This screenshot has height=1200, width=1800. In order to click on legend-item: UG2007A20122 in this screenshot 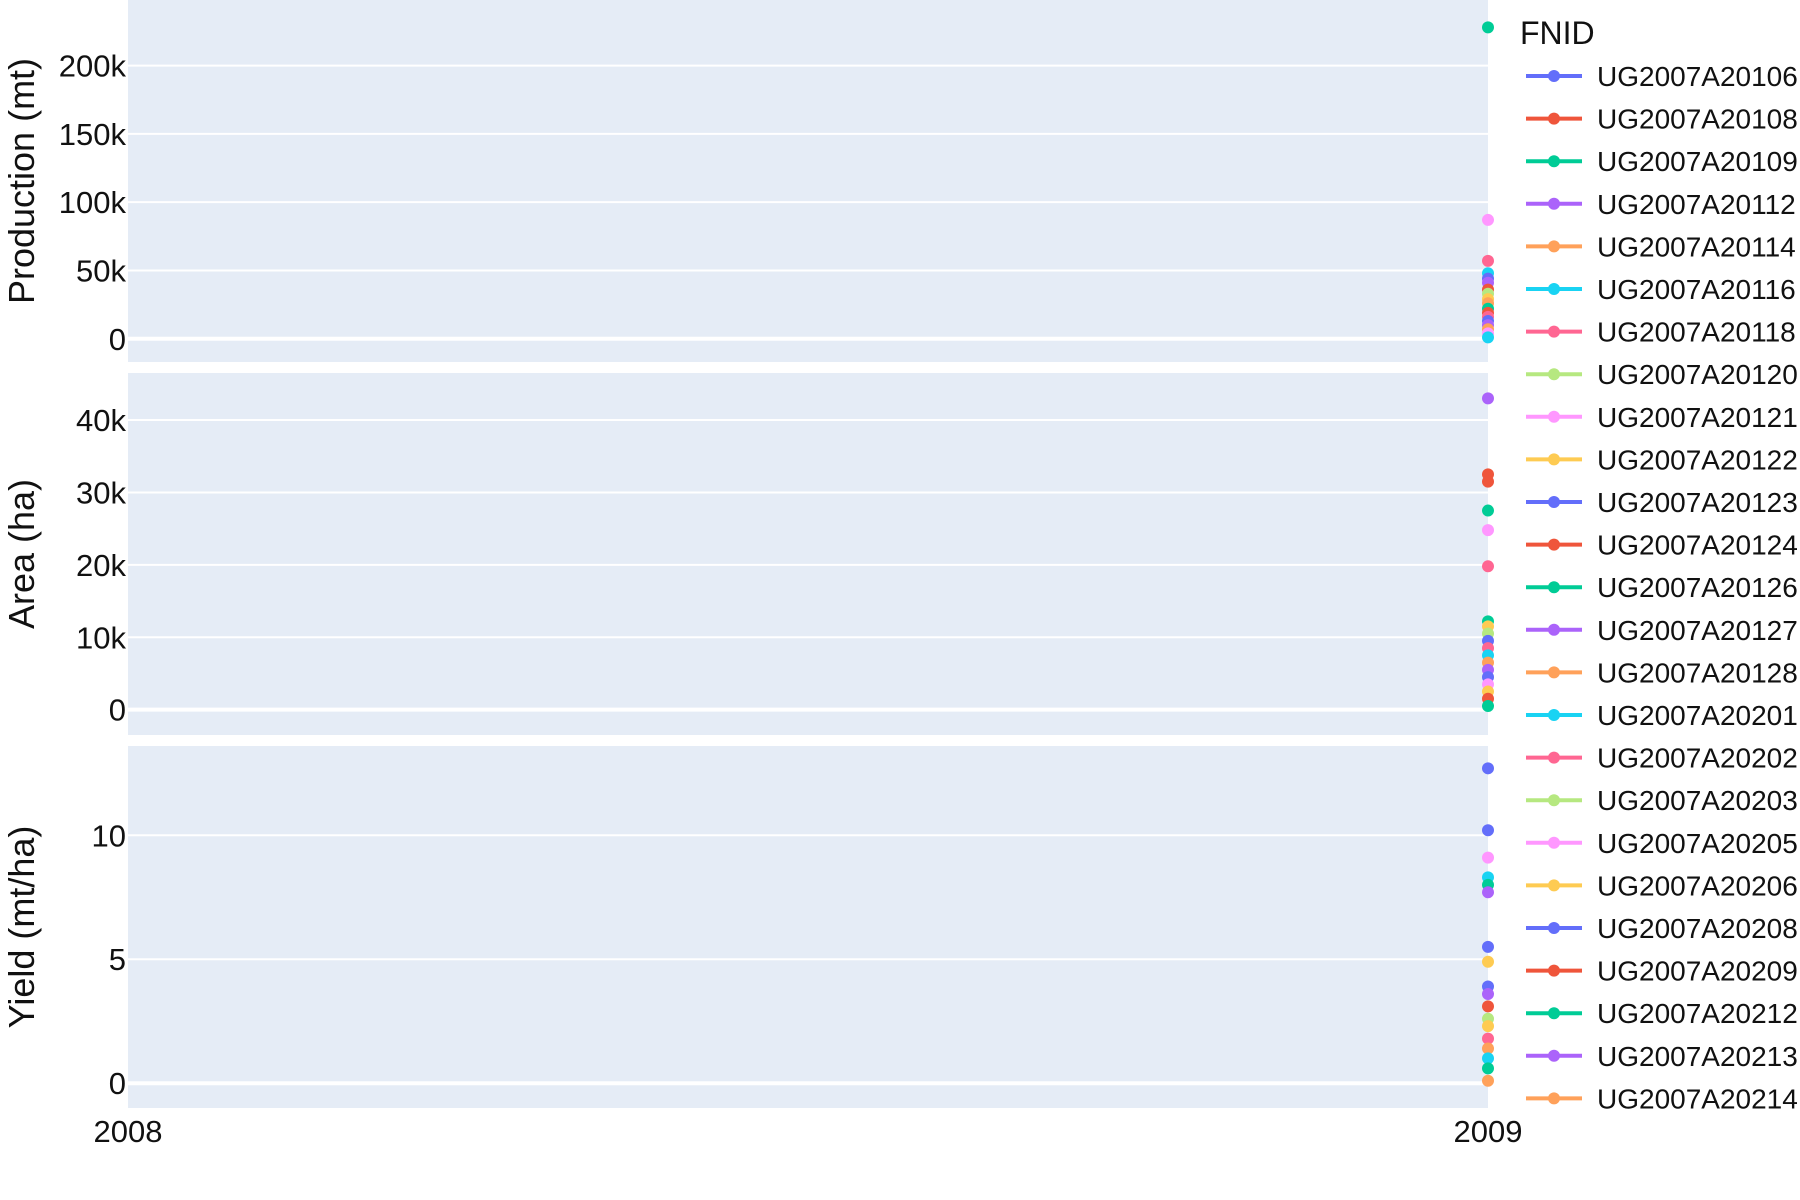, I will do `click(1662, 459)`.